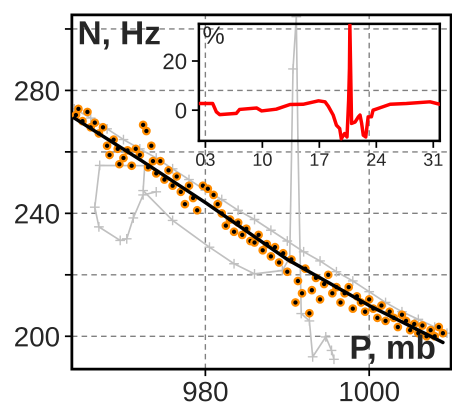 Image resolution: width=452 pixels, height=412 pixels. Describe the element at coordinates (376, 159) in the screenshot. I see `x-tick-label: 24` at that location.